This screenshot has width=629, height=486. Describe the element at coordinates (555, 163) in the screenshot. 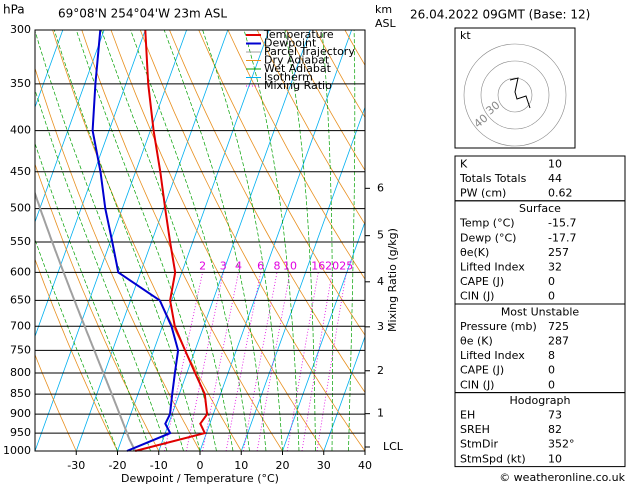

I see `row-value: 10` at that location.